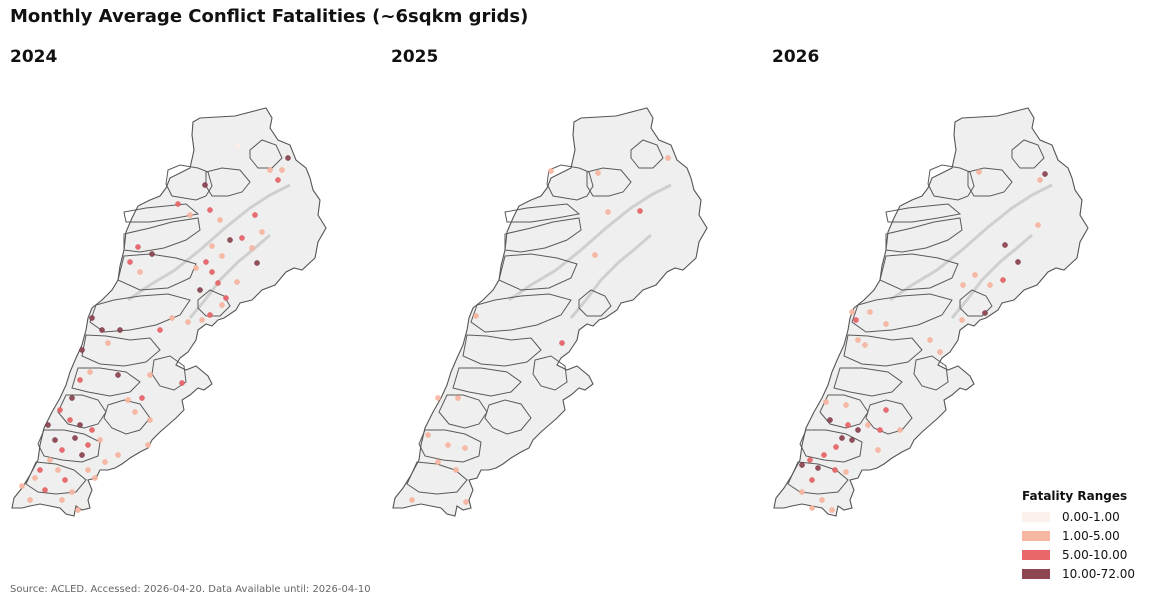 Image resolution: width=1153 pixels, height=610 pixels. I want to click on legend-item-1: 1.00-5.00, so click(1084, 535).